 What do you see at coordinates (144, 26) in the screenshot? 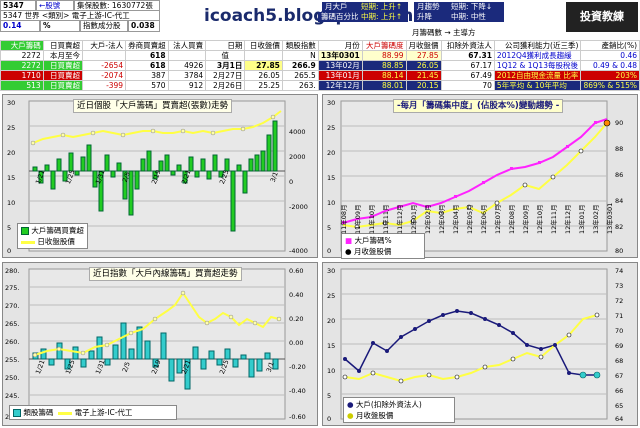
I see `index-ratio: 0.038` at bounding box center [144, 26].